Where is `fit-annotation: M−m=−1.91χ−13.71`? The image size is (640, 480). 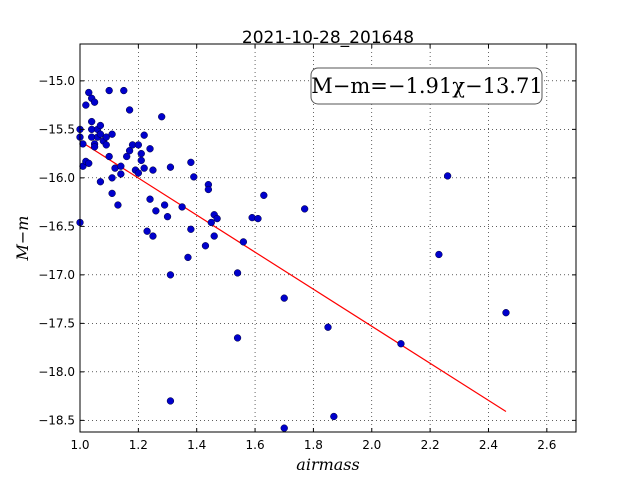 fit-annotation: M−m=−1.91χ−13.71 is located at coordinates (426, 86).